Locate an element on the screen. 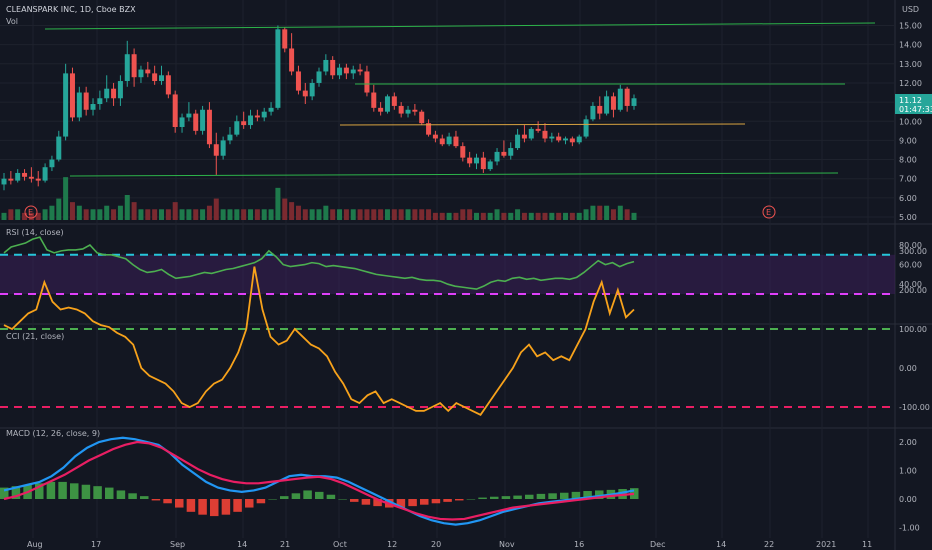  x-tick-label: Oct is located at coordinates (340, 544).